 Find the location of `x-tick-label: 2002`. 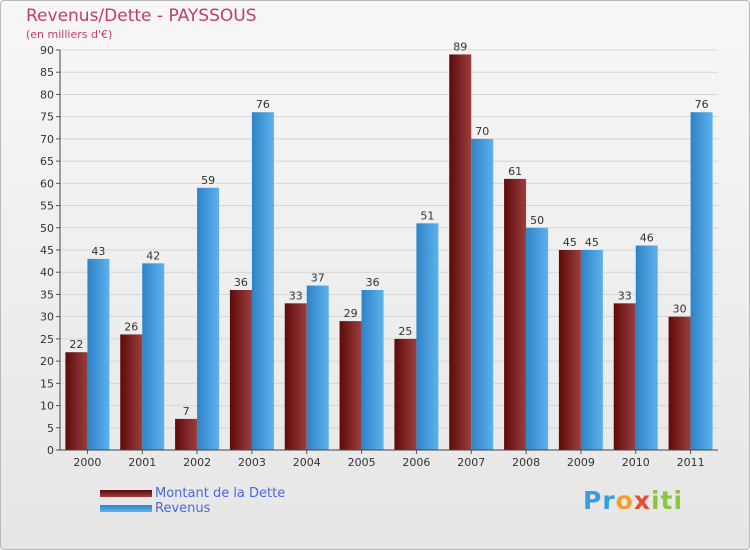

x-tick-label: 2002 is located at coordinates (197, 462).